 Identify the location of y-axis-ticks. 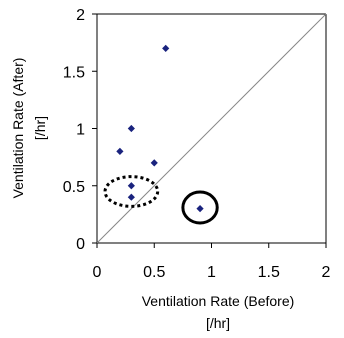
(94, 128).